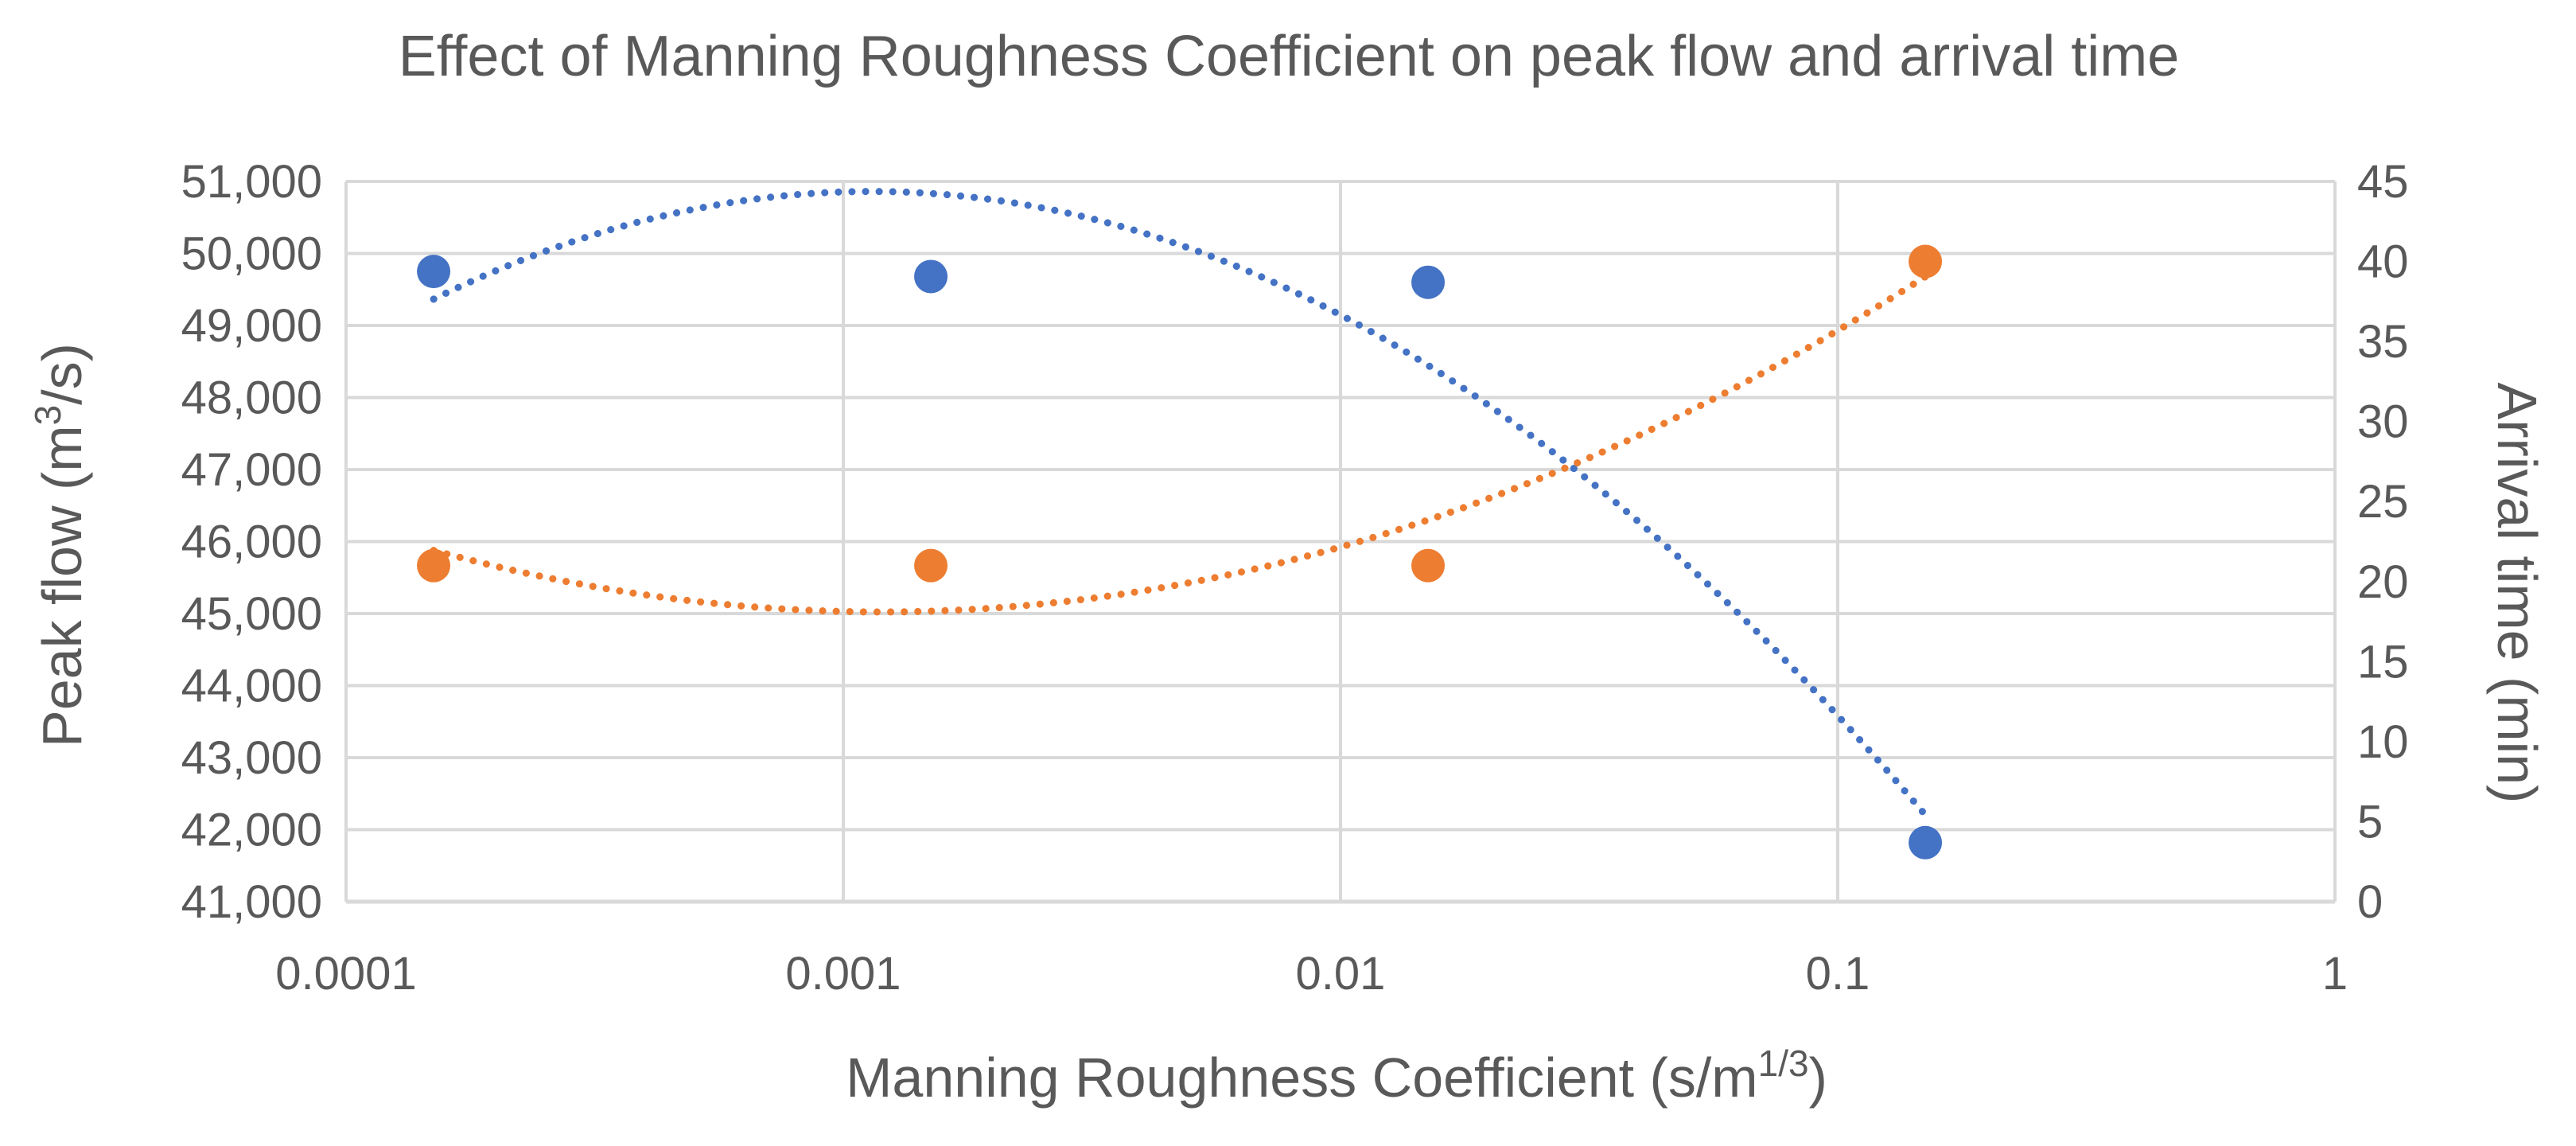 The image size is (2576, 1146). I want to click on y-right-tick-label: 25, so click(2383, 502).